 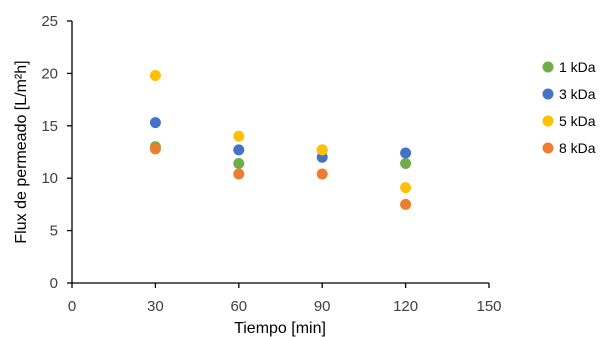 What do you see at coordinates (577, 121) in the screenshot?
I see `legend-label: 5 kDa` at bounding box center [577, 121].